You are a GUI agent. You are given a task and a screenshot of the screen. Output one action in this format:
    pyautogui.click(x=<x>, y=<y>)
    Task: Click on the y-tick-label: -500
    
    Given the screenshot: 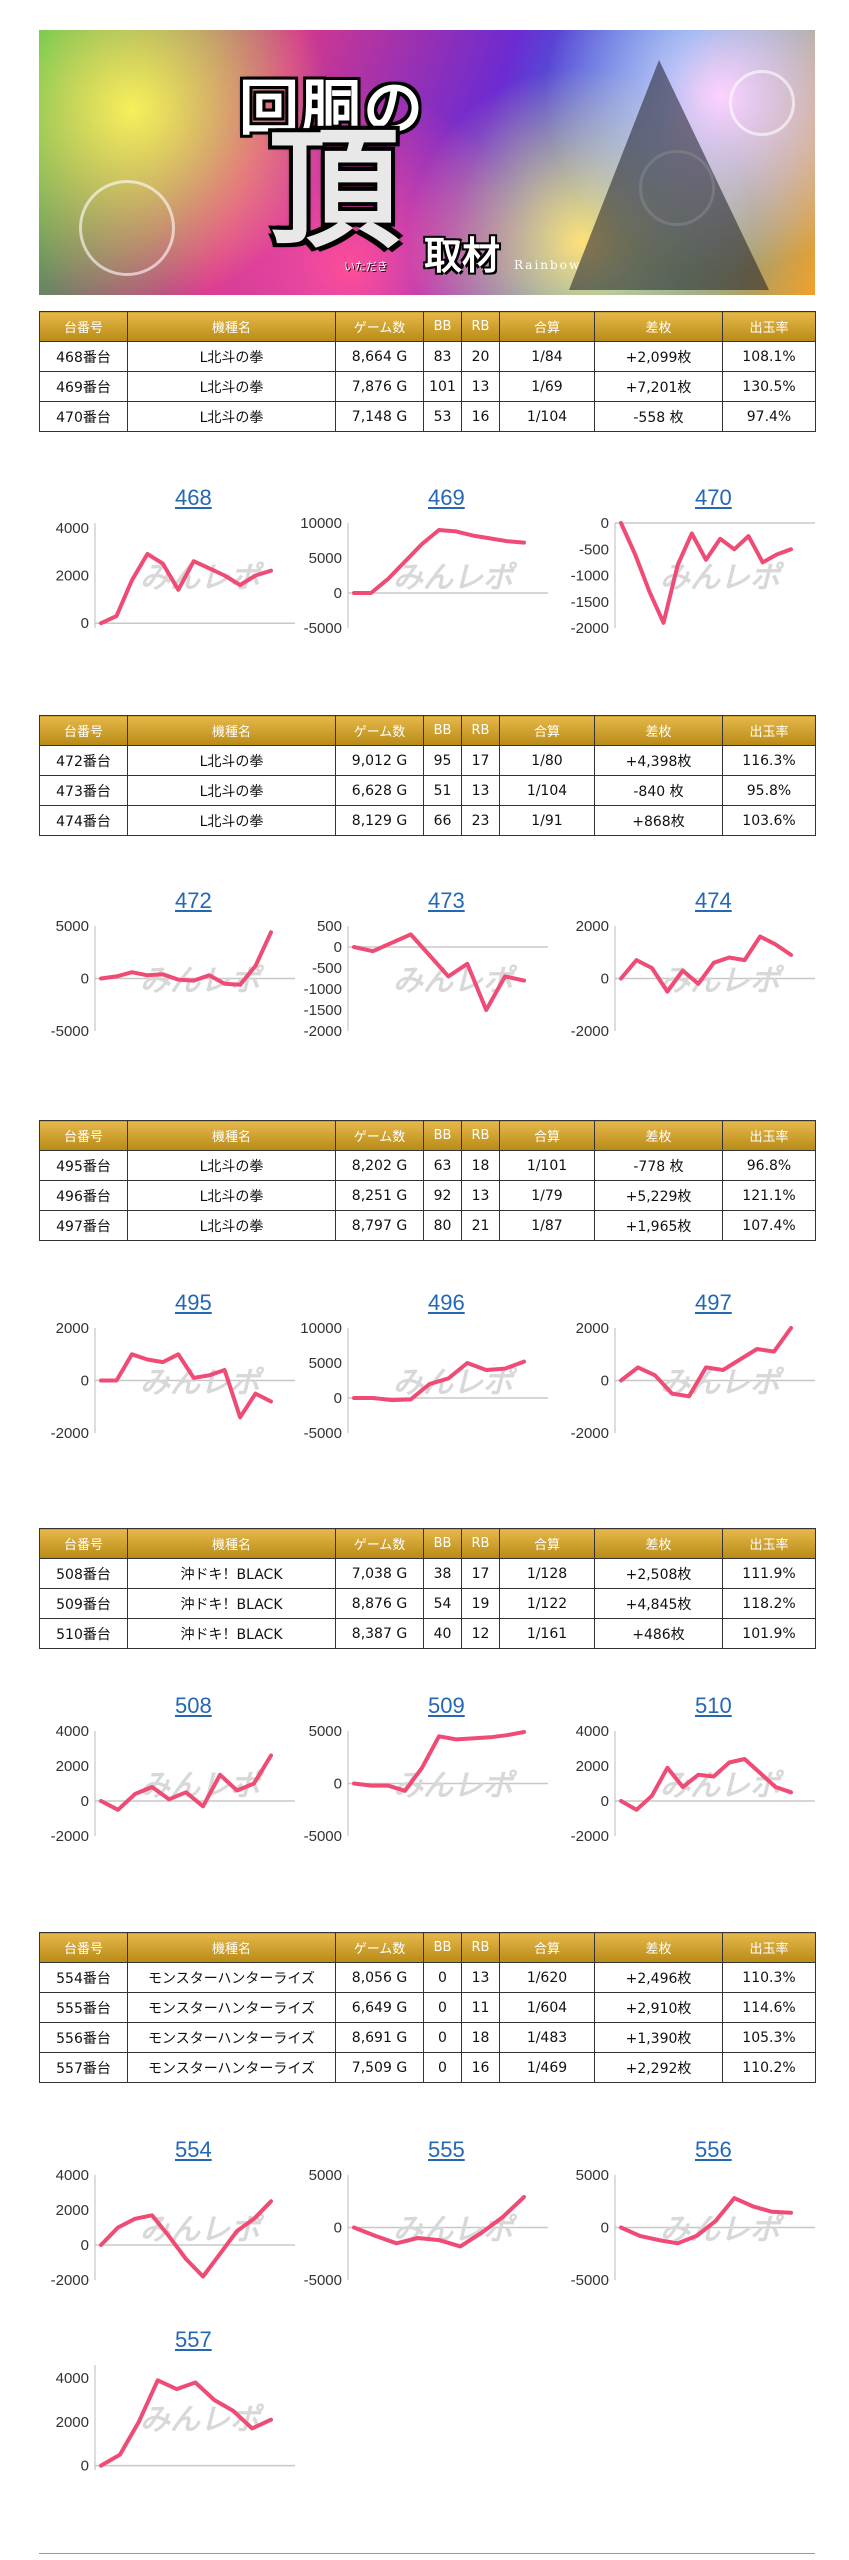 What is the action you would take?
    pyautogui.click(x=594, y=549)
    